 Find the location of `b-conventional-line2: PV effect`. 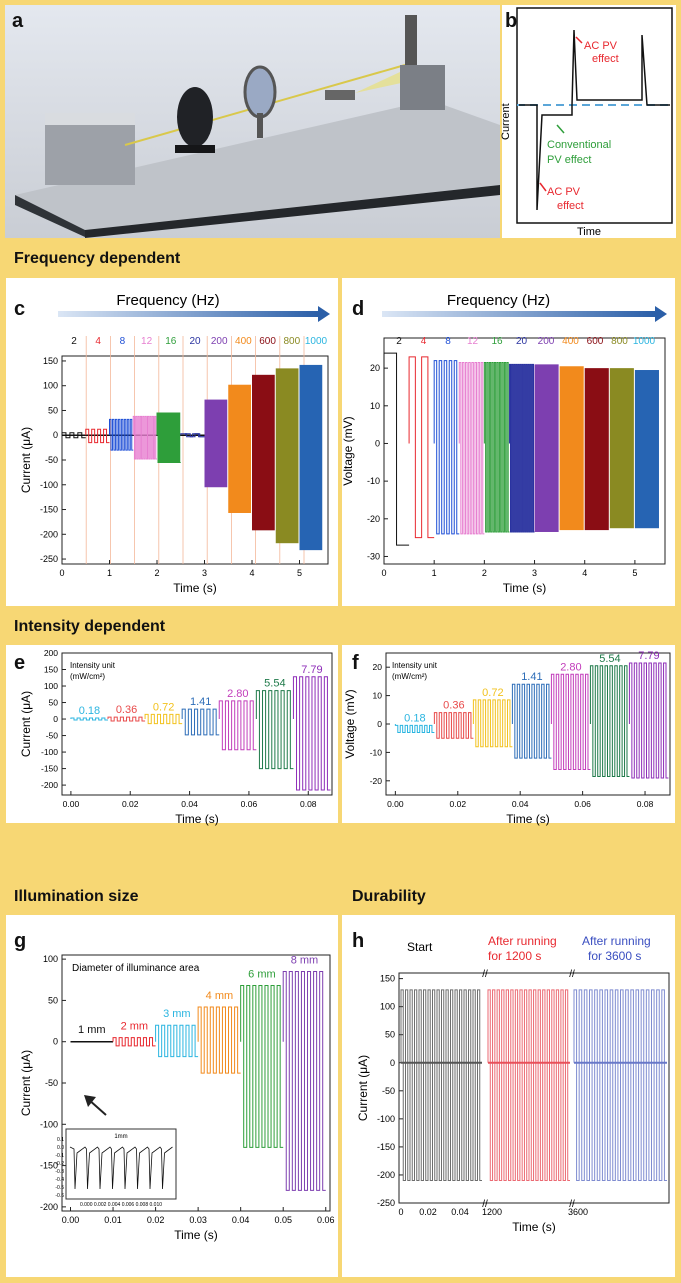

b-conventional-line2: PV effect is located at coordinates (569, 160).